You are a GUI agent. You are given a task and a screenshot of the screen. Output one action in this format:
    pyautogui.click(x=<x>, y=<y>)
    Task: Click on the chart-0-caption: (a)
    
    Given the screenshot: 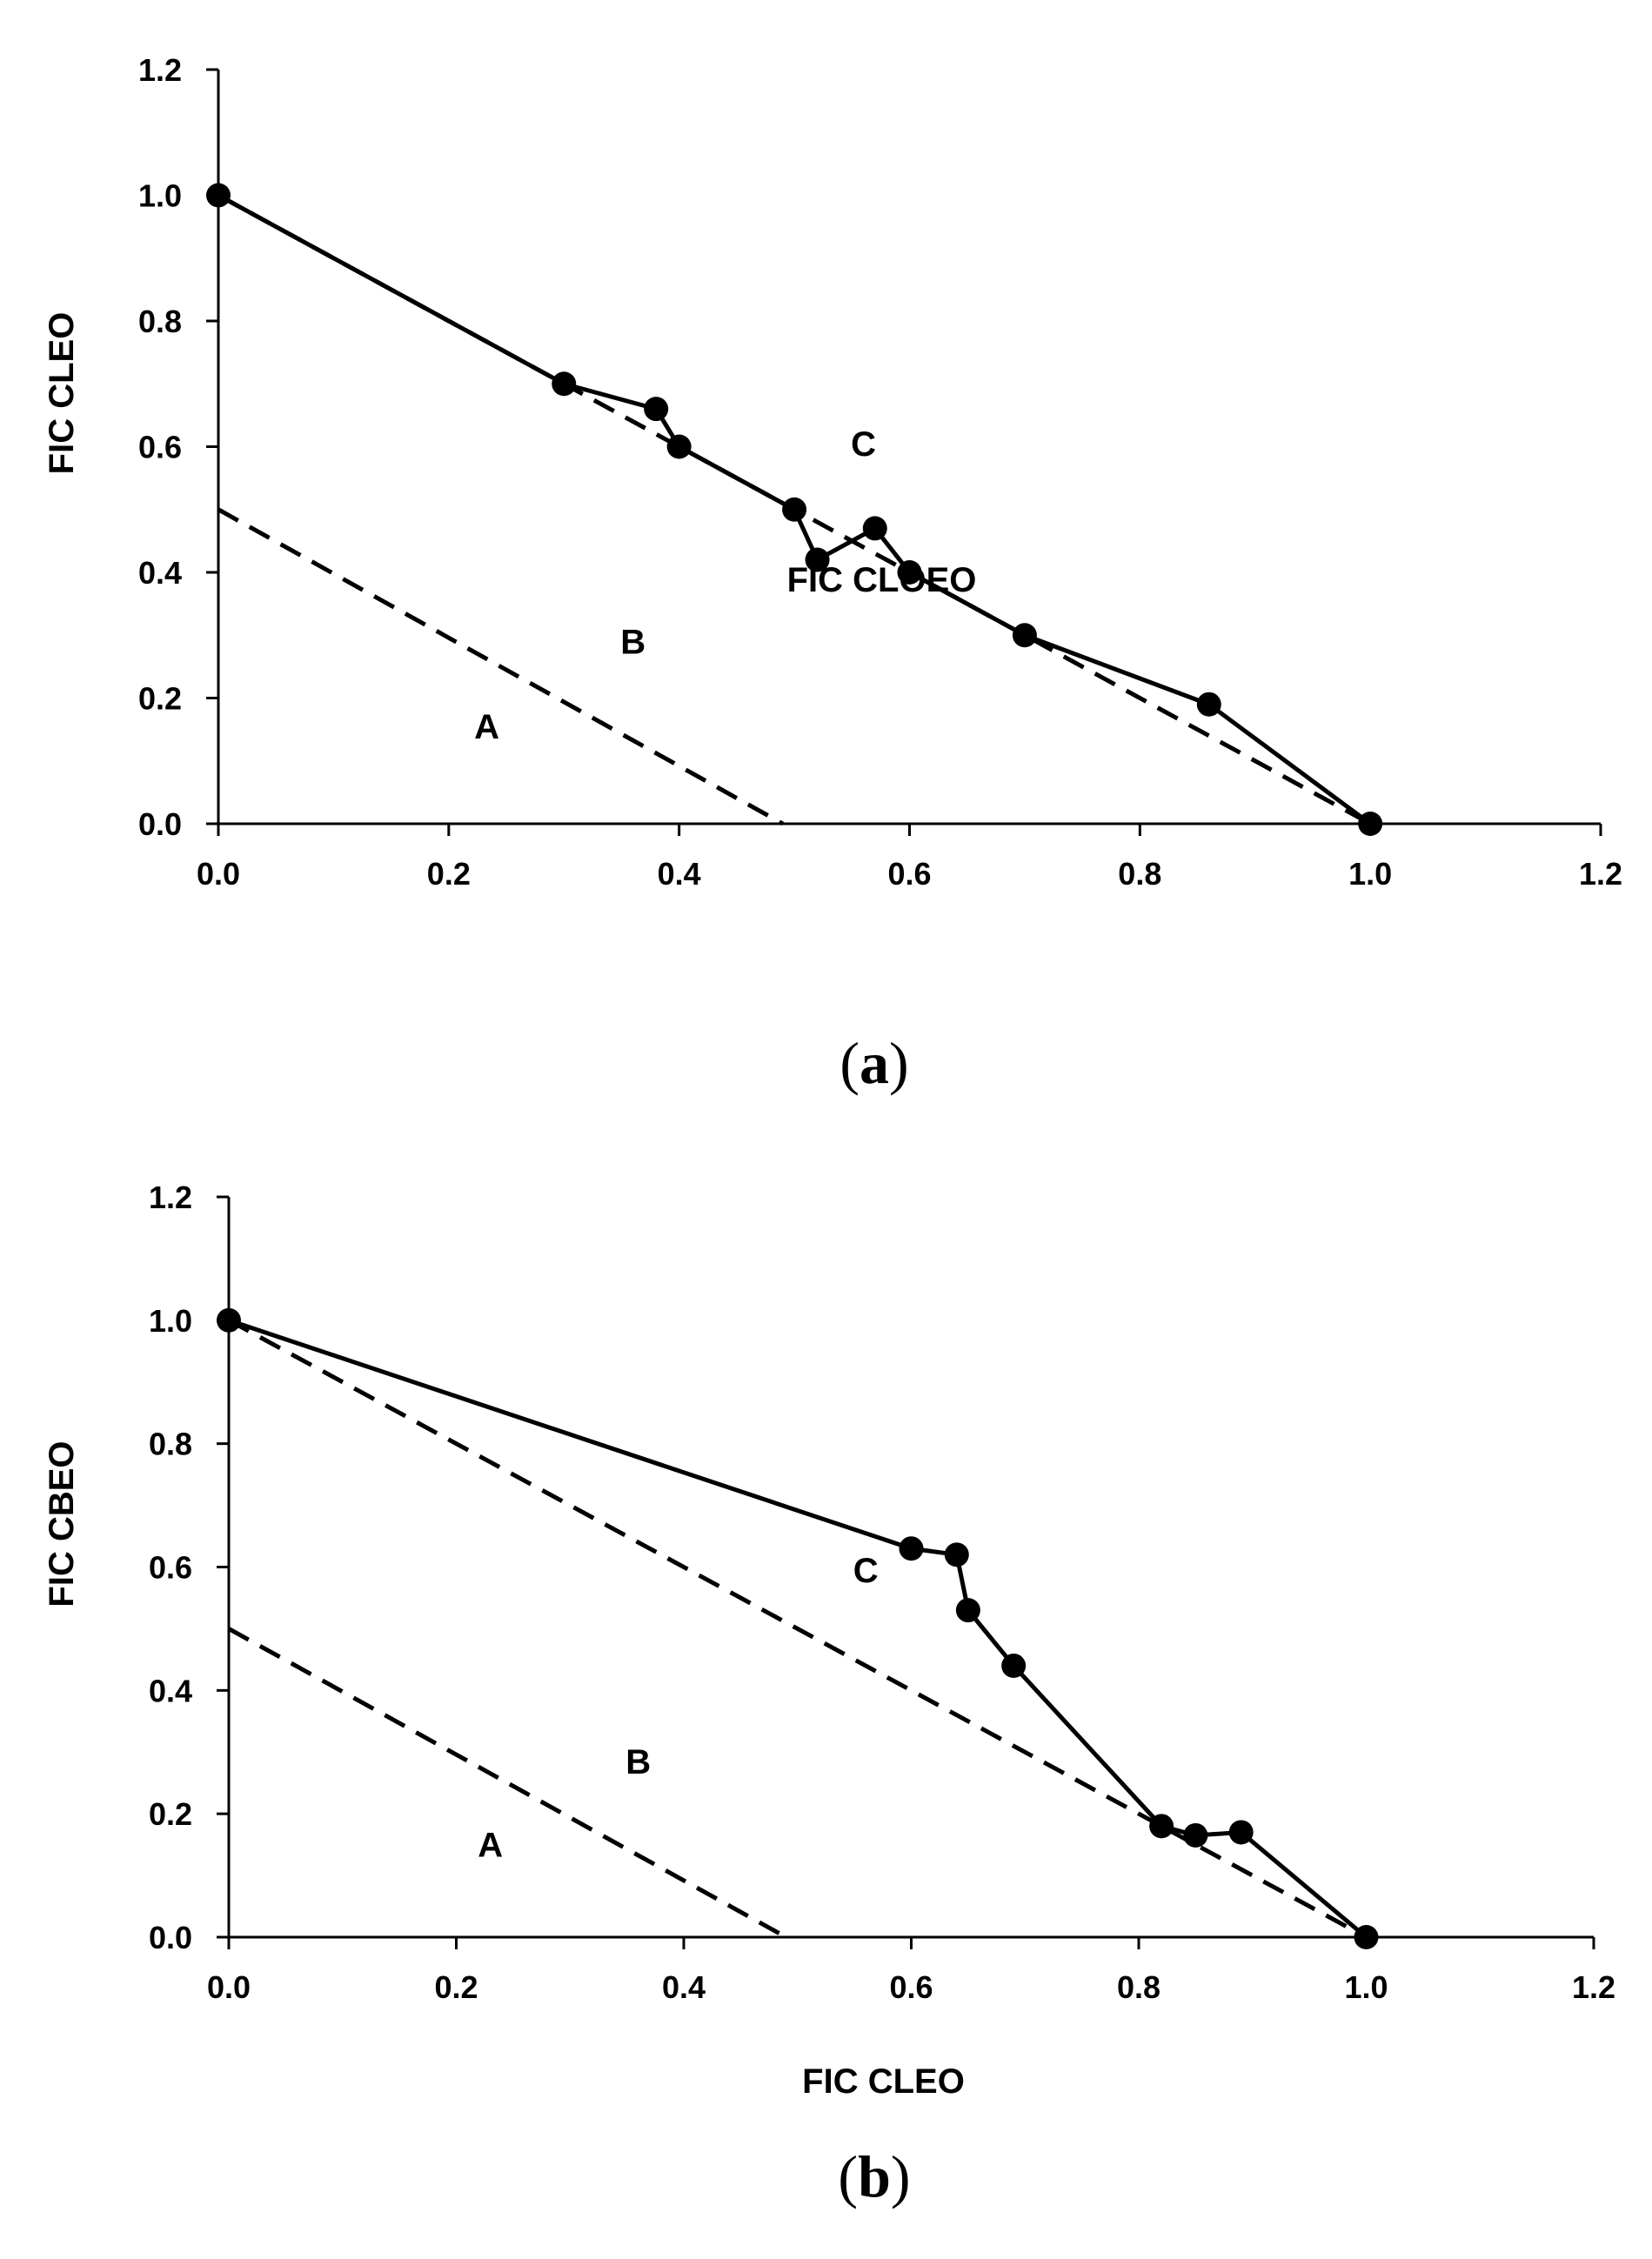 What is the action you would take?
    pyautogui.click(x=873, y=1063)
    